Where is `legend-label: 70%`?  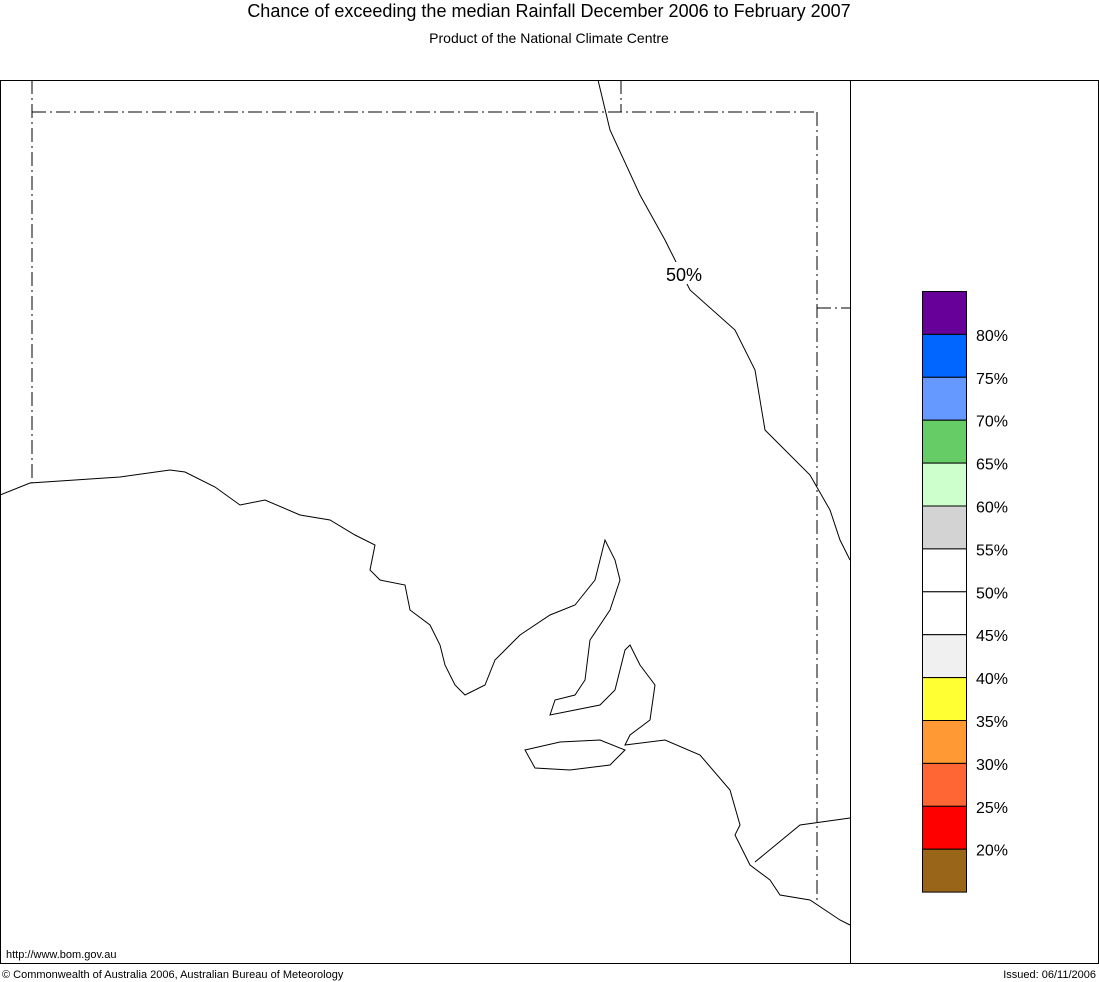
legend-label: 70% is located at coordinates (992, 422).